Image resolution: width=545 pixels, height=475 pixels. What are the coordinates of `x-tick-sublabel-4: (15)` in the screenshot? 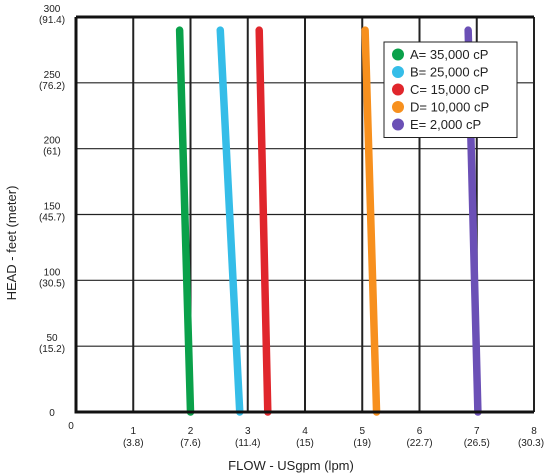 It's located at (305, 443).